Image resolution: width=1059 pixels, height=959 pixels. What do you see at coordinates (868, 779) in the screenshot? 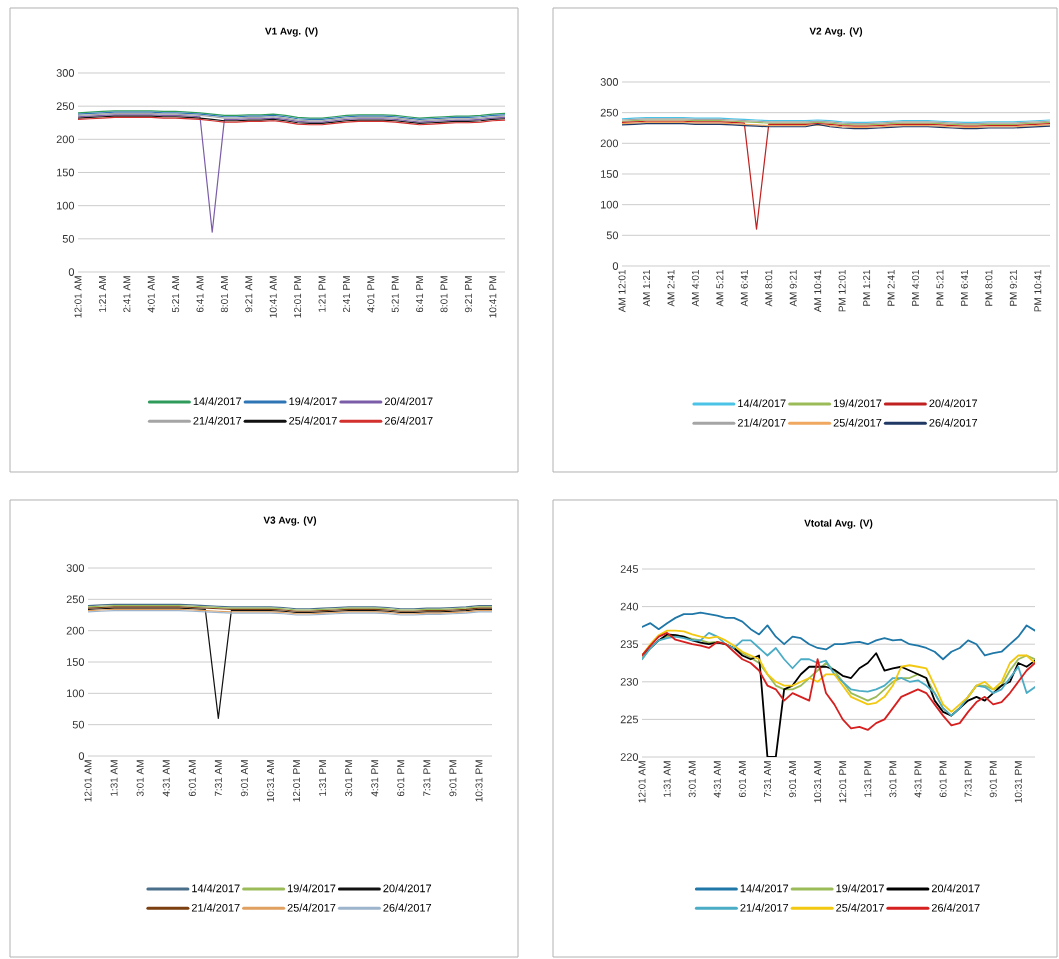
I see `x-tick-label: 1:31 PM` at bounding box center [868, 779].